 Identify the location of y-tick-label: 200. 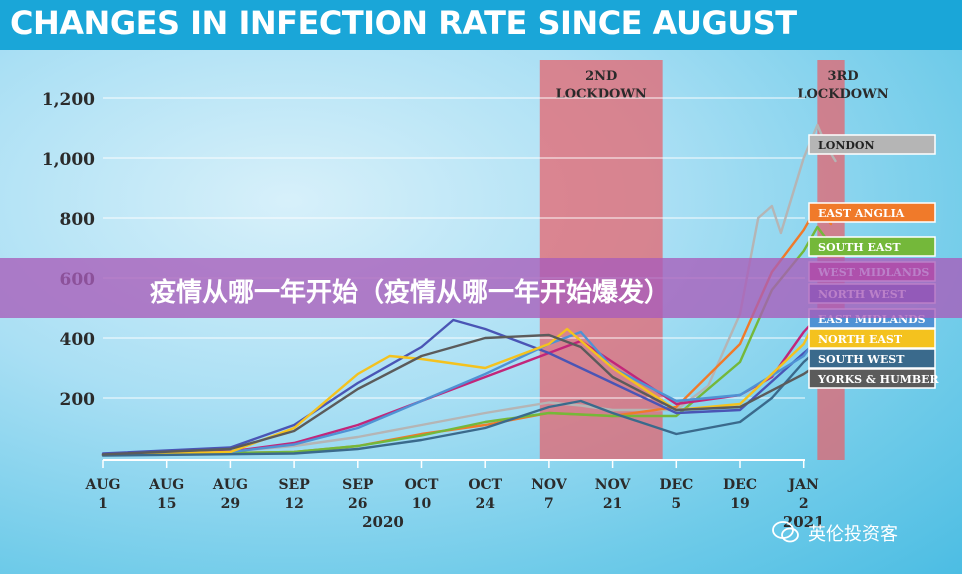
(78, 400).